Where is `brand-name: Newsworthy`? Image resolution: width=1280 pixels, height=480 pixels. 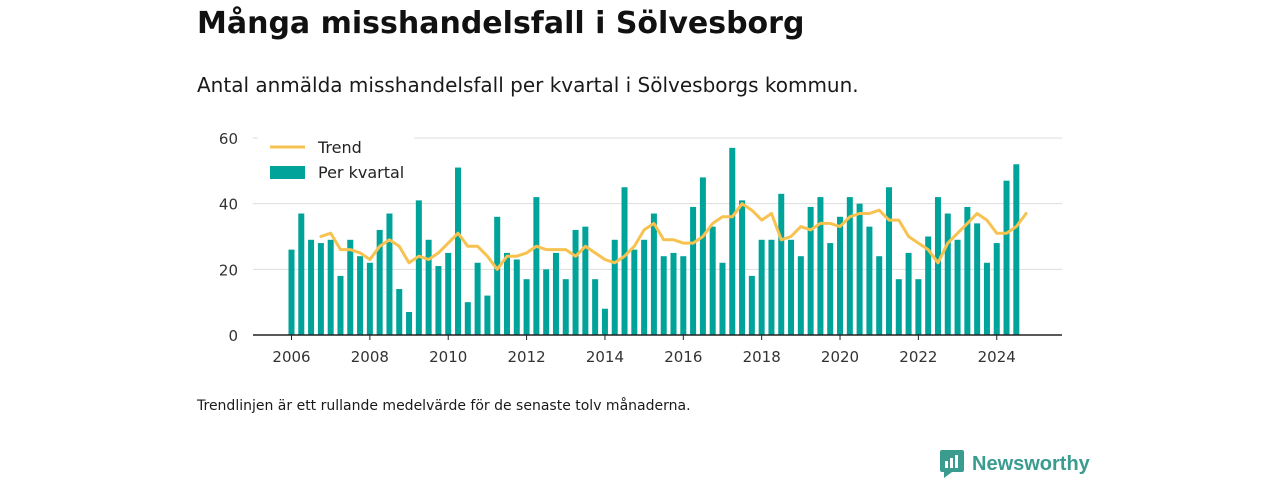
brand-name: Newsworthy is located at coordinates (1031, 463).